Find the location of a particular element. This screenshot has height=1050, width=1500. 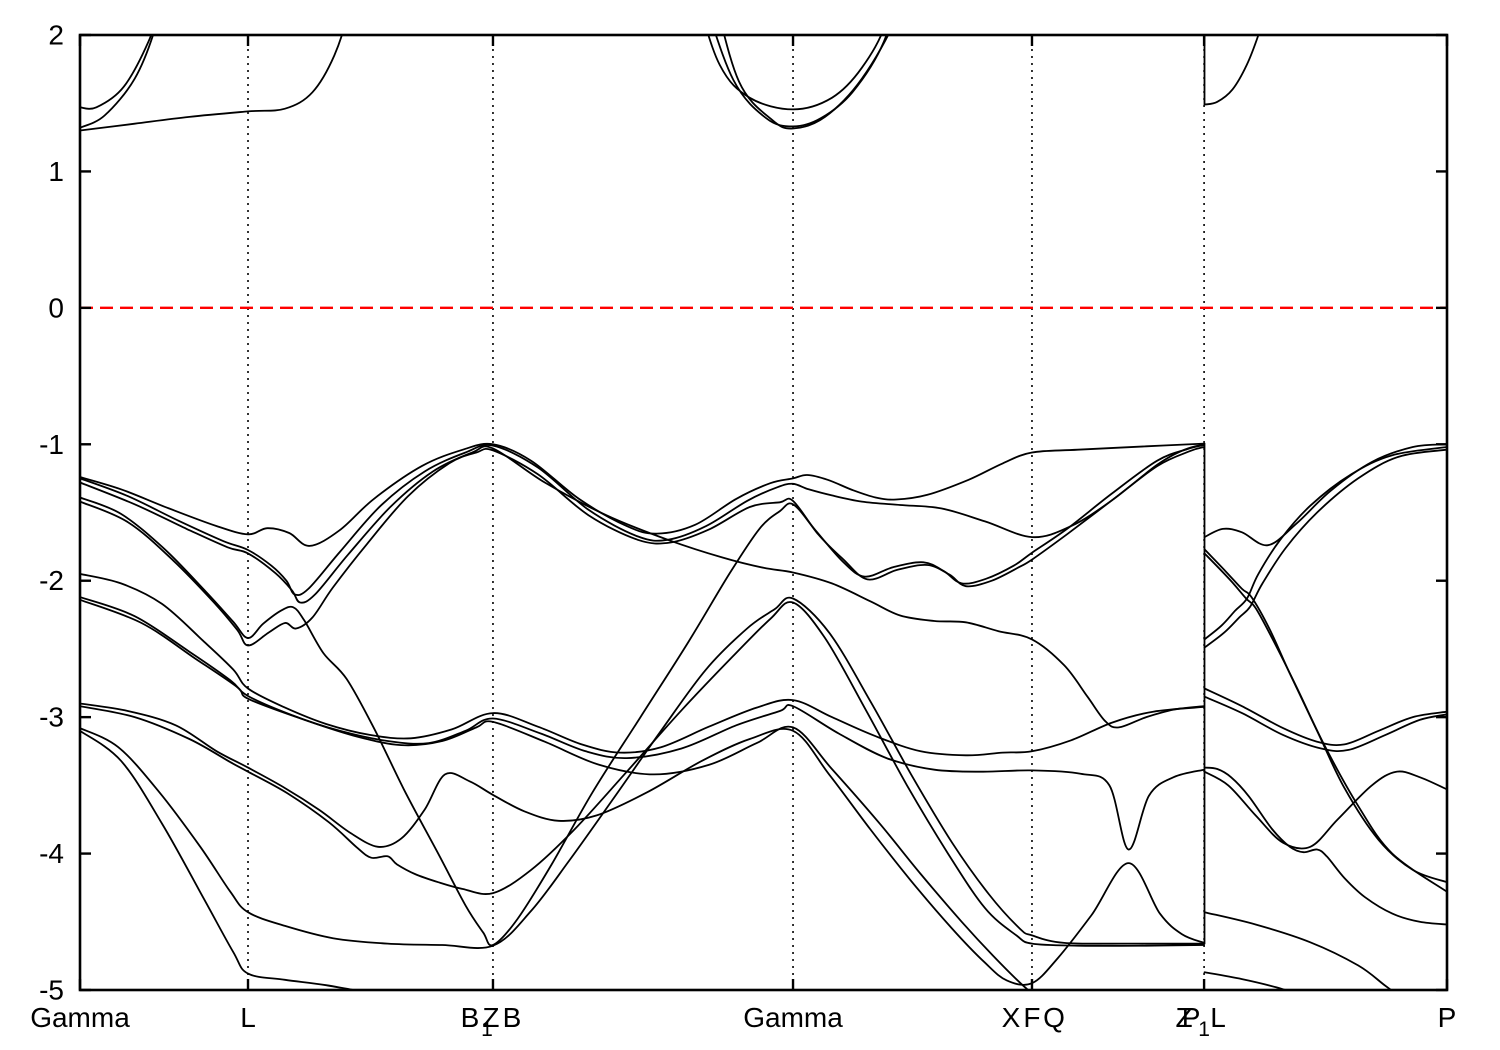

y-tick-label: -5 is located at coordinates (51, 990).